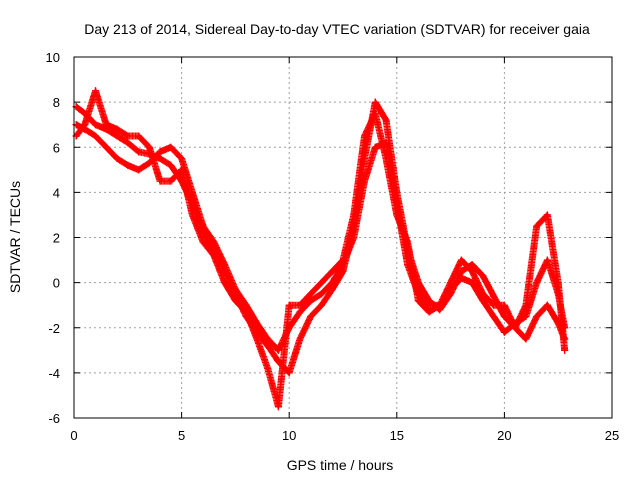 This screenshot has width=640, height=480. Describe the element at coordinates (289, 435) in the screenshot. I see `x-tick-label: 10` at that location.